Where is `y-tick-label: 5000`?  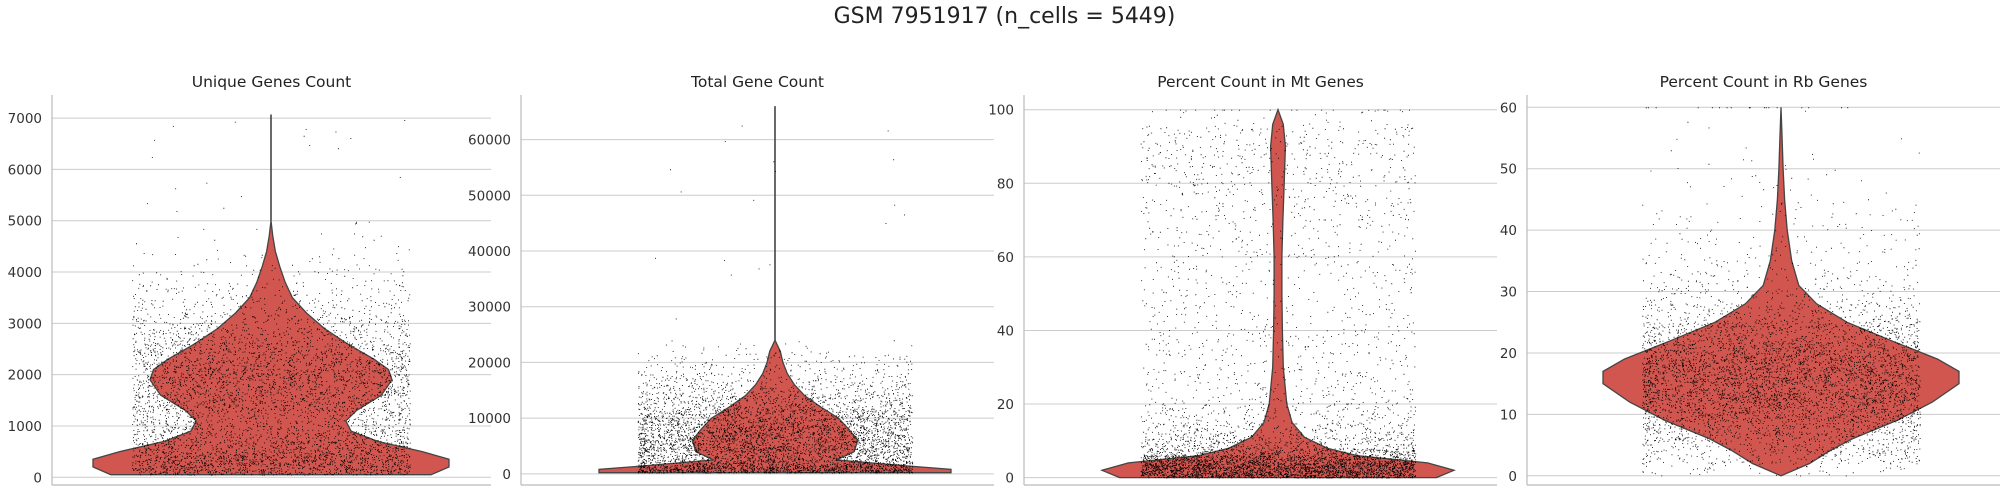
y-tick-label: 5000 is located at coordinates (25, 222).